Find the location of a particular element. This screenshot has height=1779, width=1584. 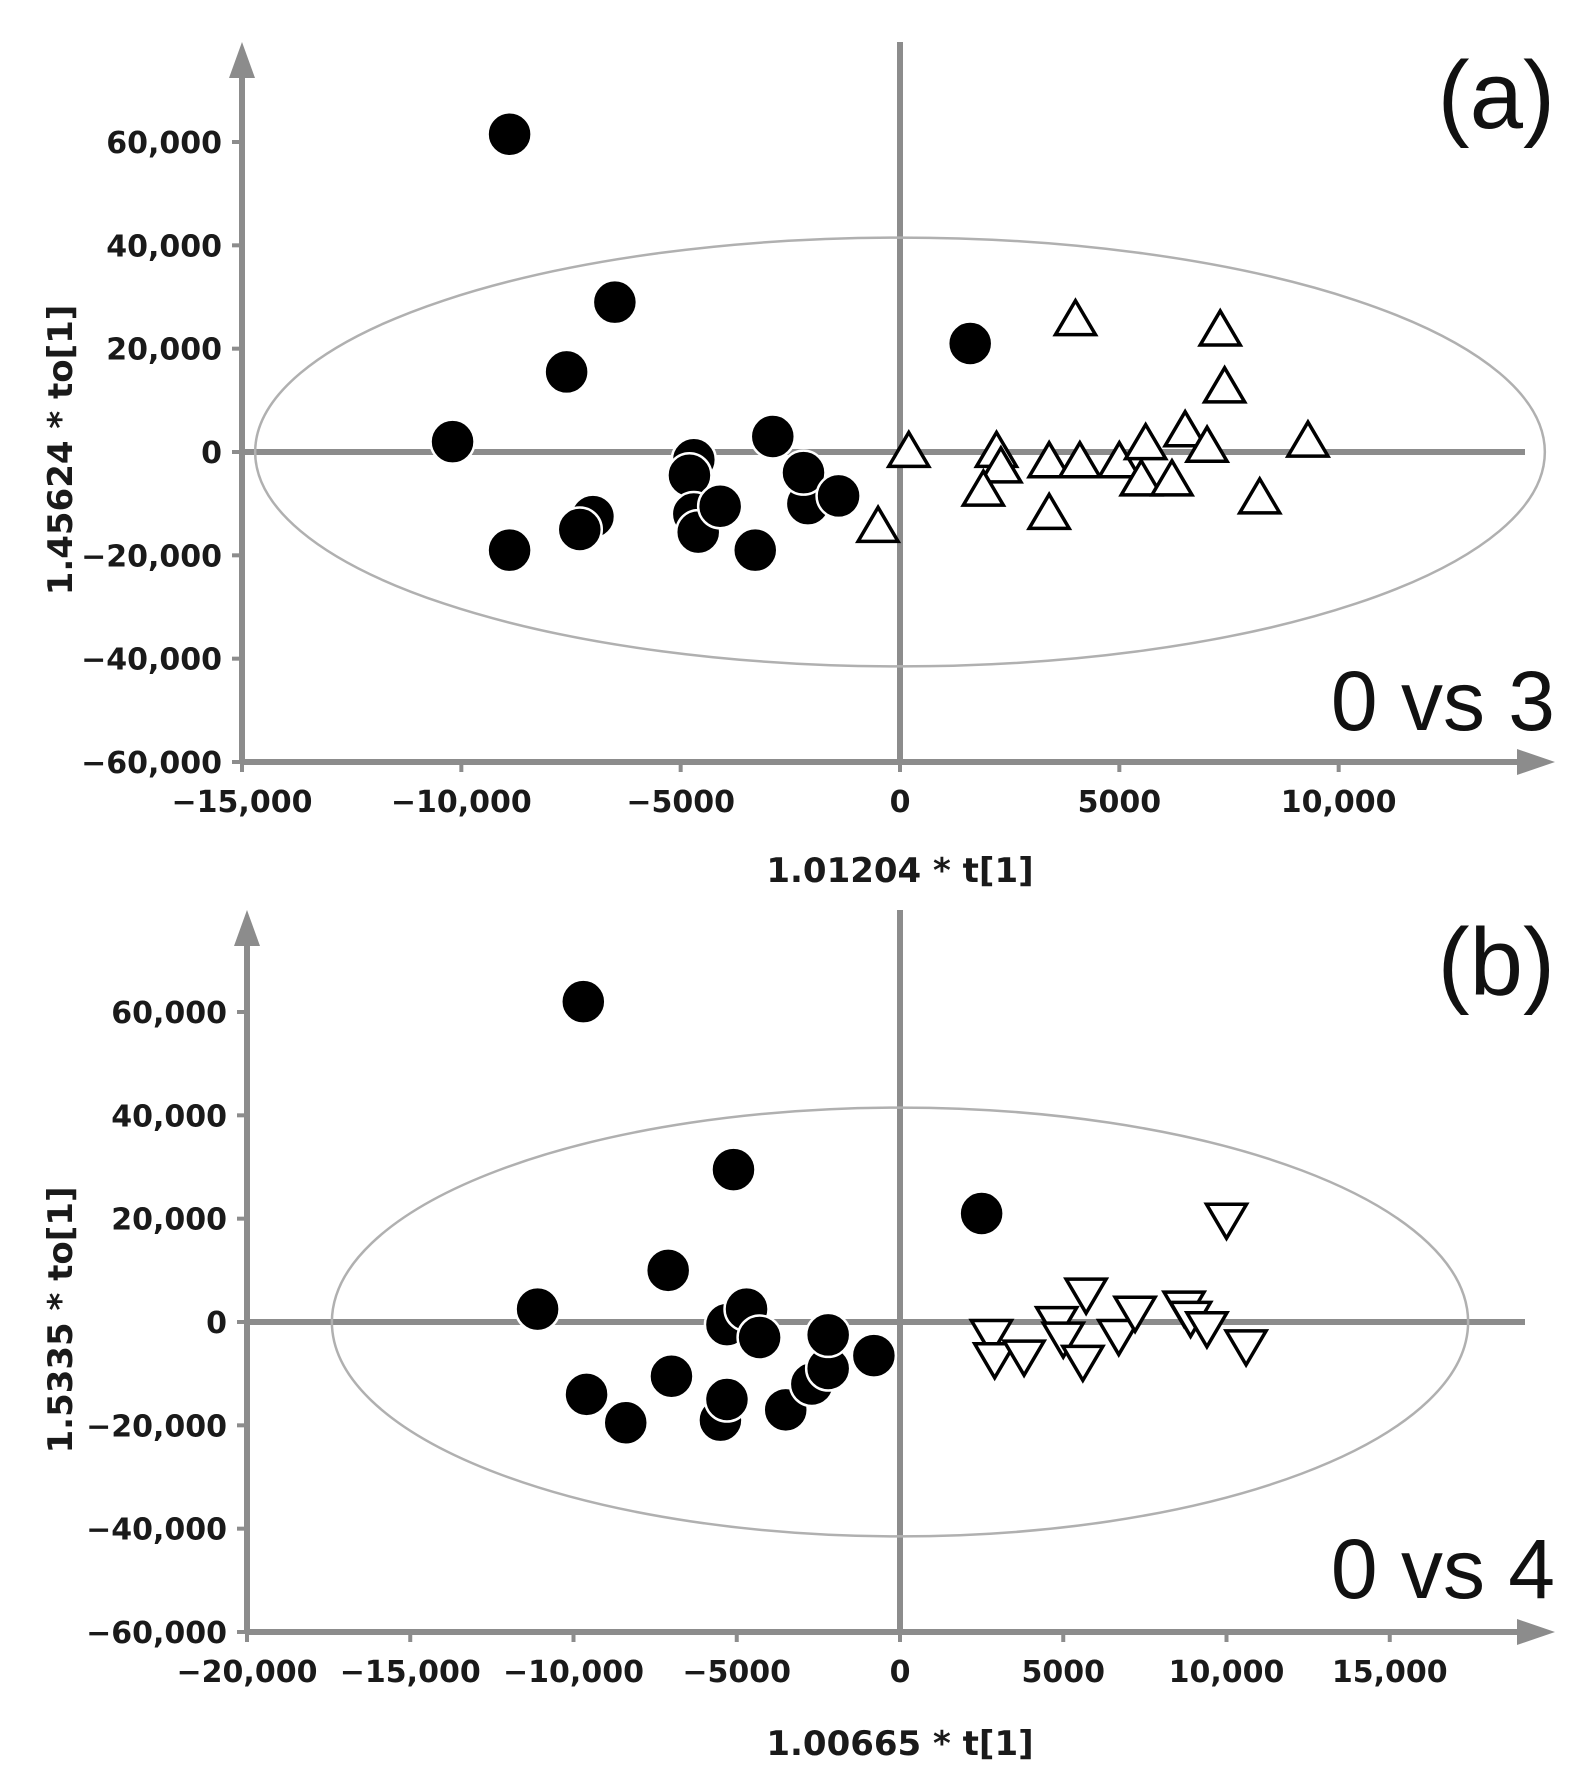

panel-a-x-tick-label: 0 is located at coordinates (900, 802).